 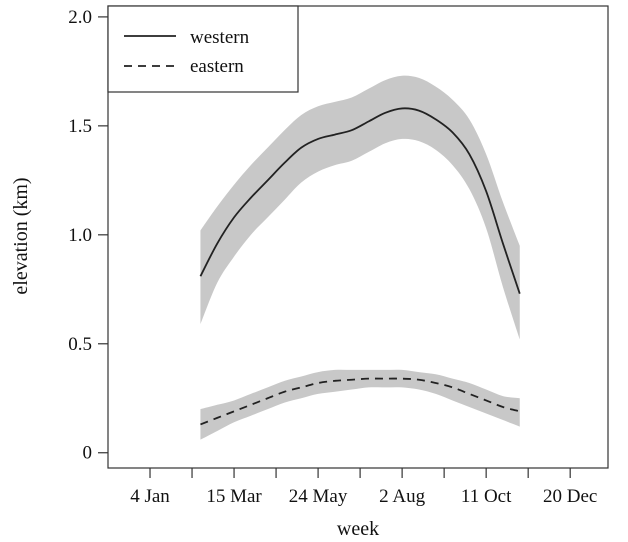 I want to click on legend-box, so click(x=203, y=49).